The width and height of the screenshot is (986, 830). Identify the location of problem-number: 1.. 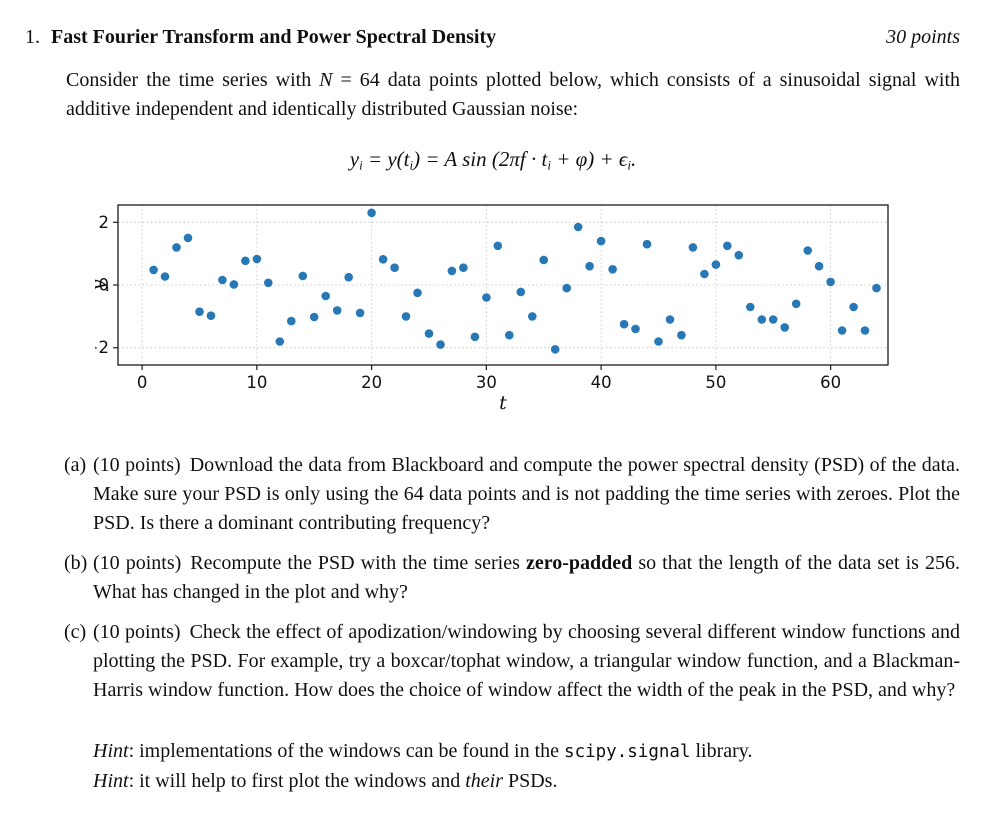
(32, 37).